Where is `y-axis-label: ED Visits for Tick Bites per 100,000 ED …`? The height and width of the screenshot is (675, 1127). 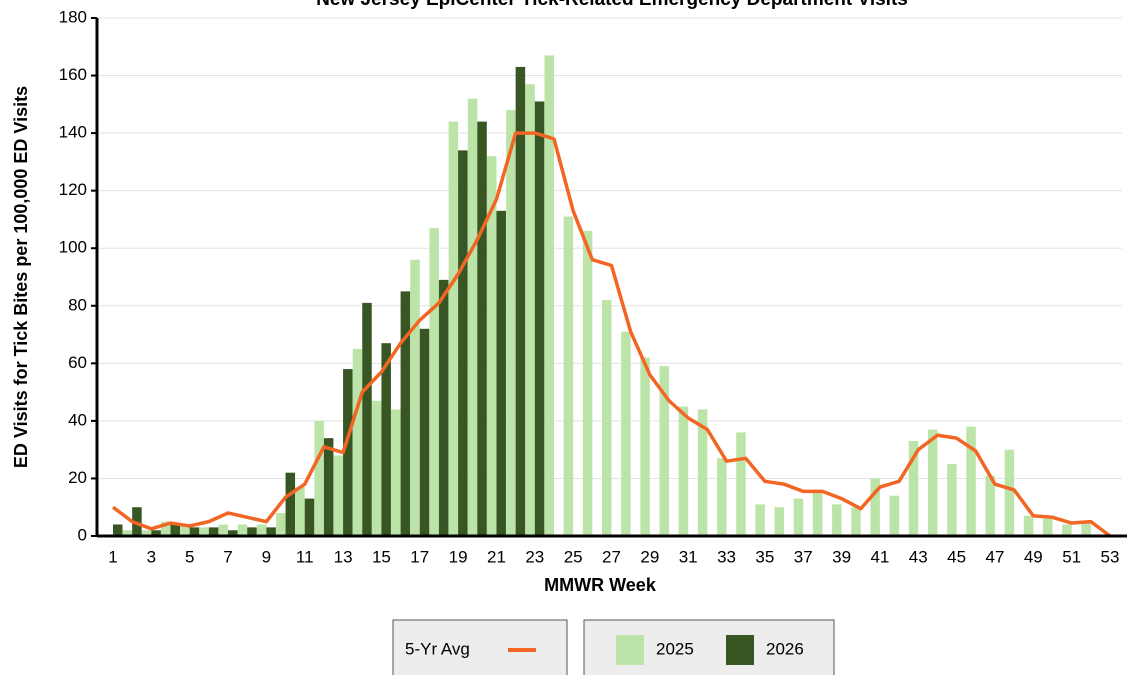
y-axis-label: ED Visits for Tick Bites per 100,000 ED … is located at coordinates (21, 277).